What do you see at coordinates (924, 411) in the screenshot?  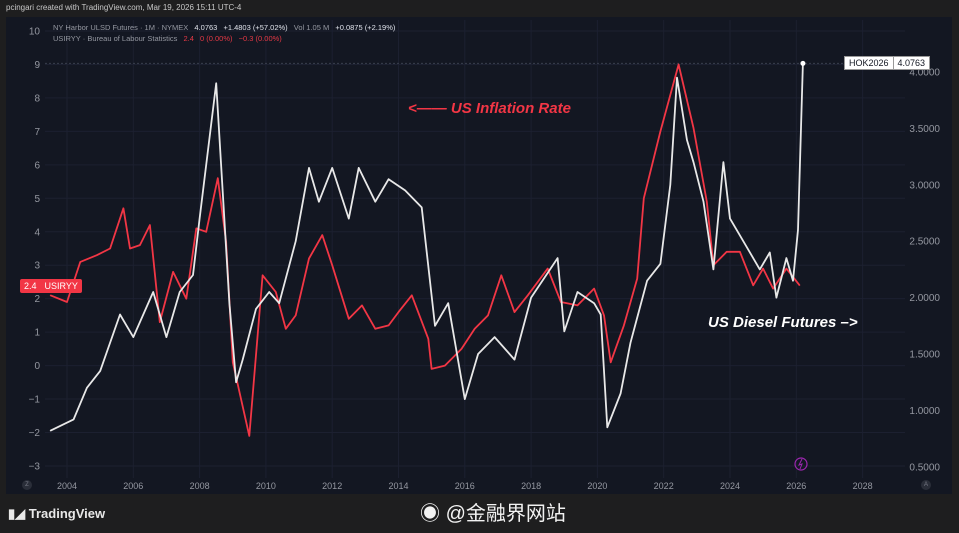 I see `right-axis-tick: 1.0000` at bounding box center [924, 411].